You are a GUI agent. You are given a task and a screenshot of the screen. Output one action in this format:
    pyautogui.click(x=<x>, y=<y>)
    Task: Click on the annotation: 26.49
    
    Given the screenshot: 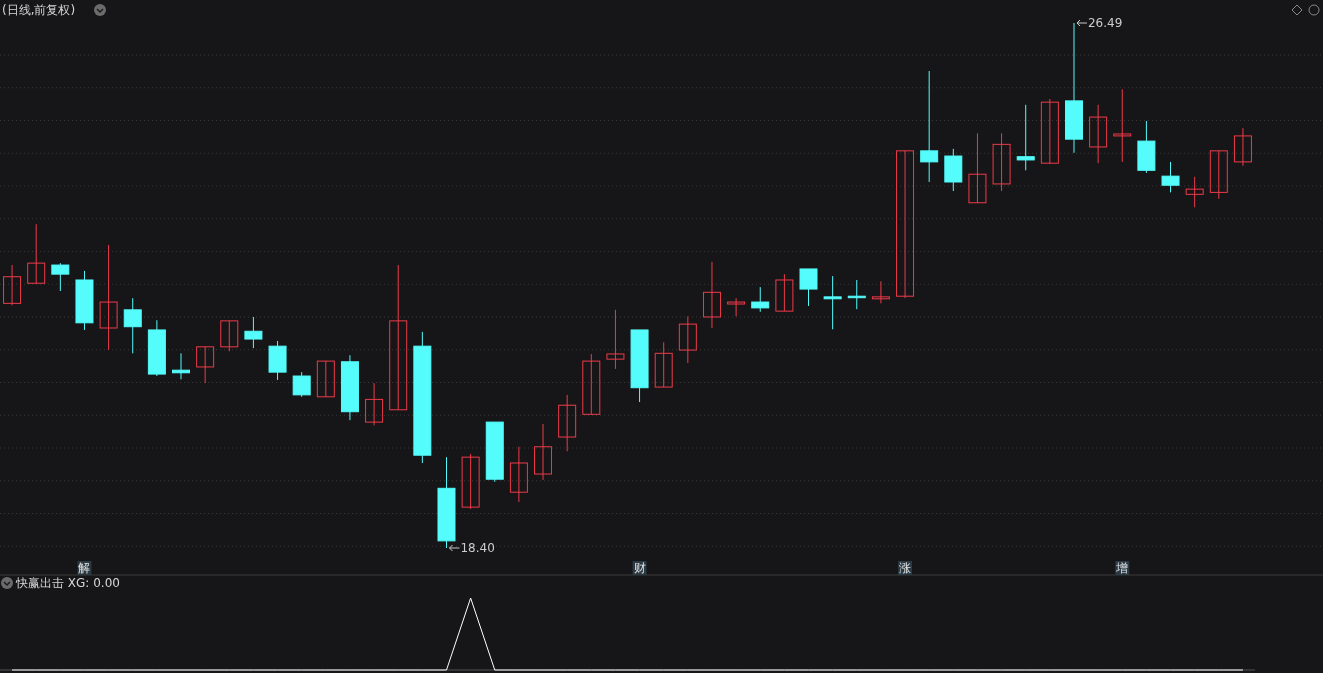 What is the action you would take?
    pyautogui.click(x=1105, y=23)
    